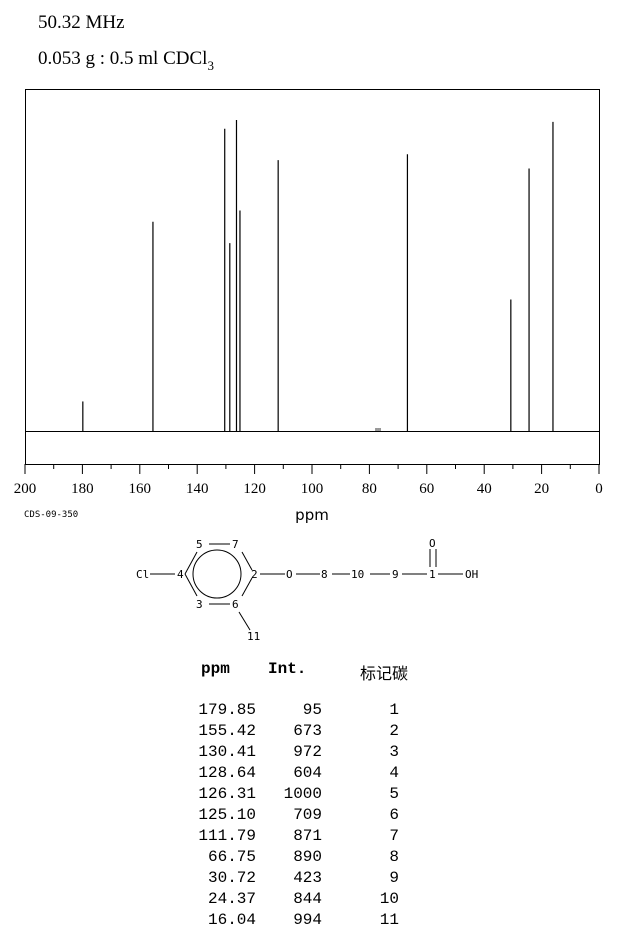  What do you see at coordinates (254, 489) in the screenshot?
I see `x-tick-label: 120` at bounding box center [254, 489].